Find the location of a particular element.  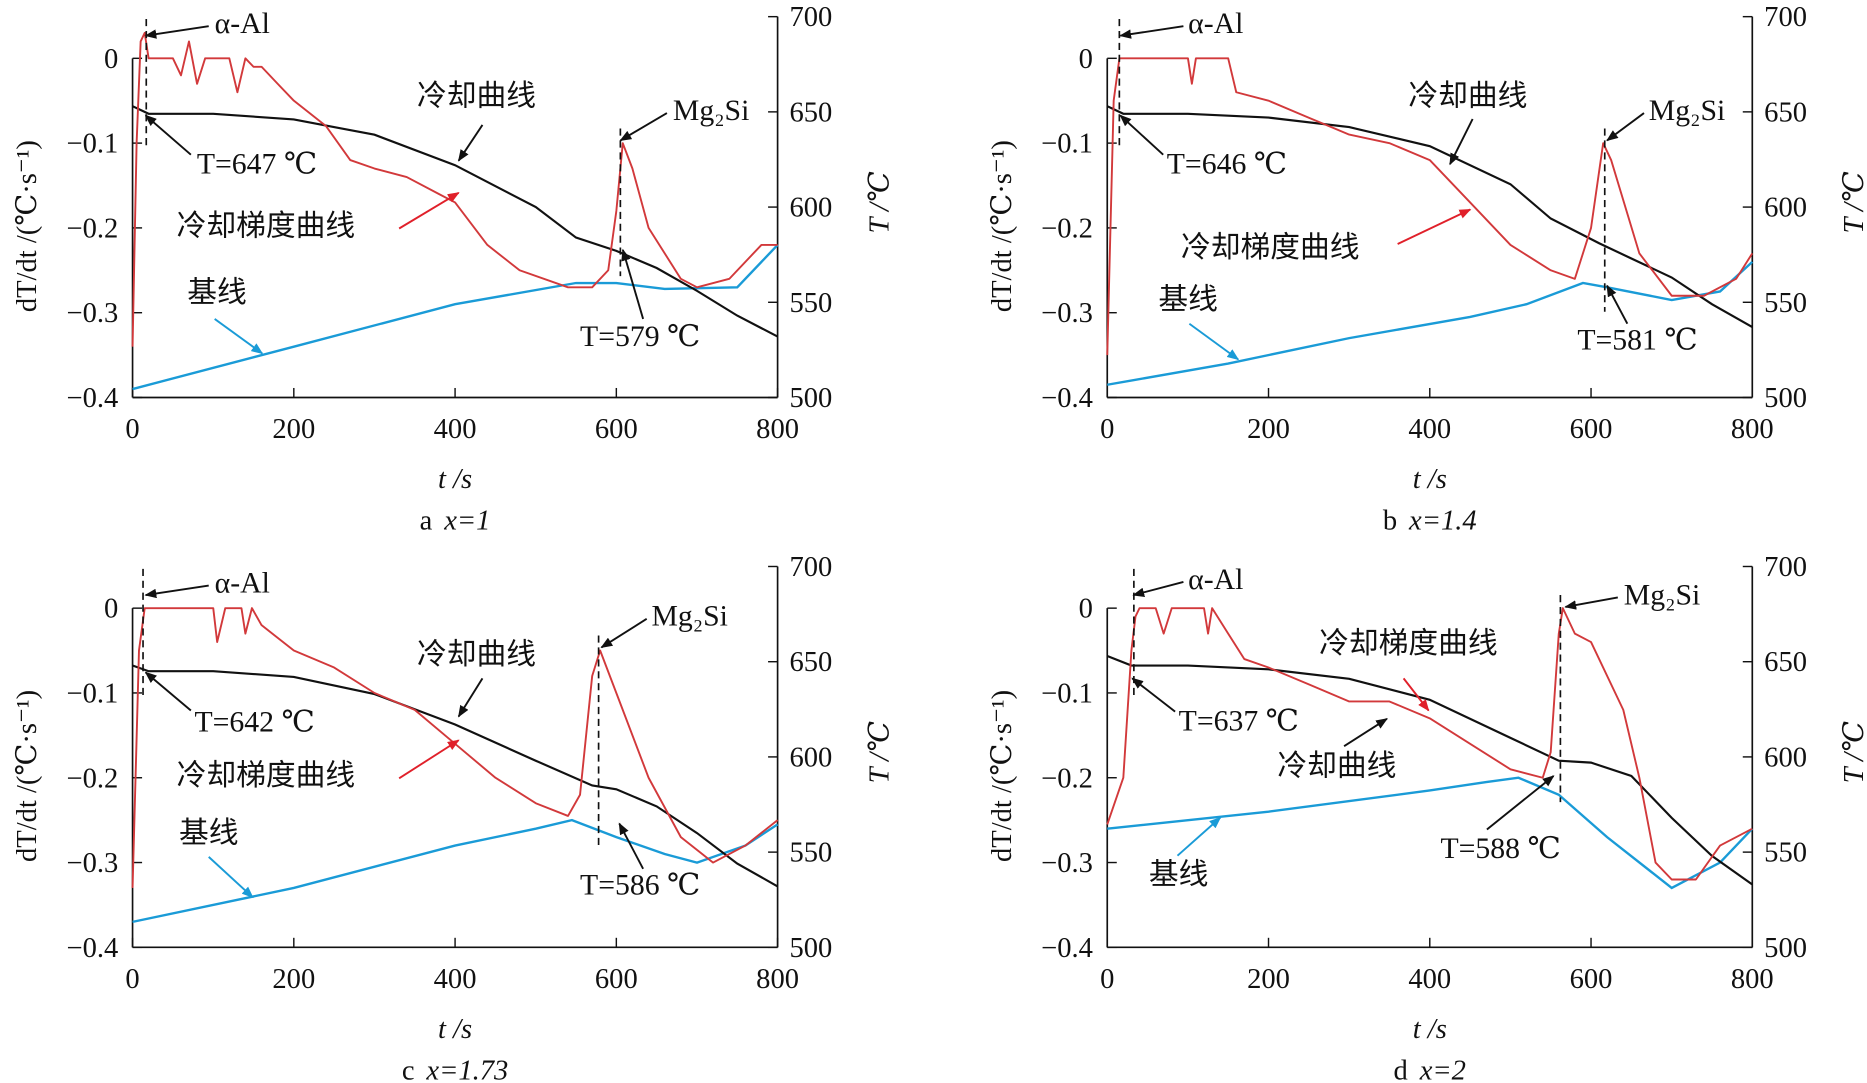

caption-letter: a is located at coordinates (426, 521).